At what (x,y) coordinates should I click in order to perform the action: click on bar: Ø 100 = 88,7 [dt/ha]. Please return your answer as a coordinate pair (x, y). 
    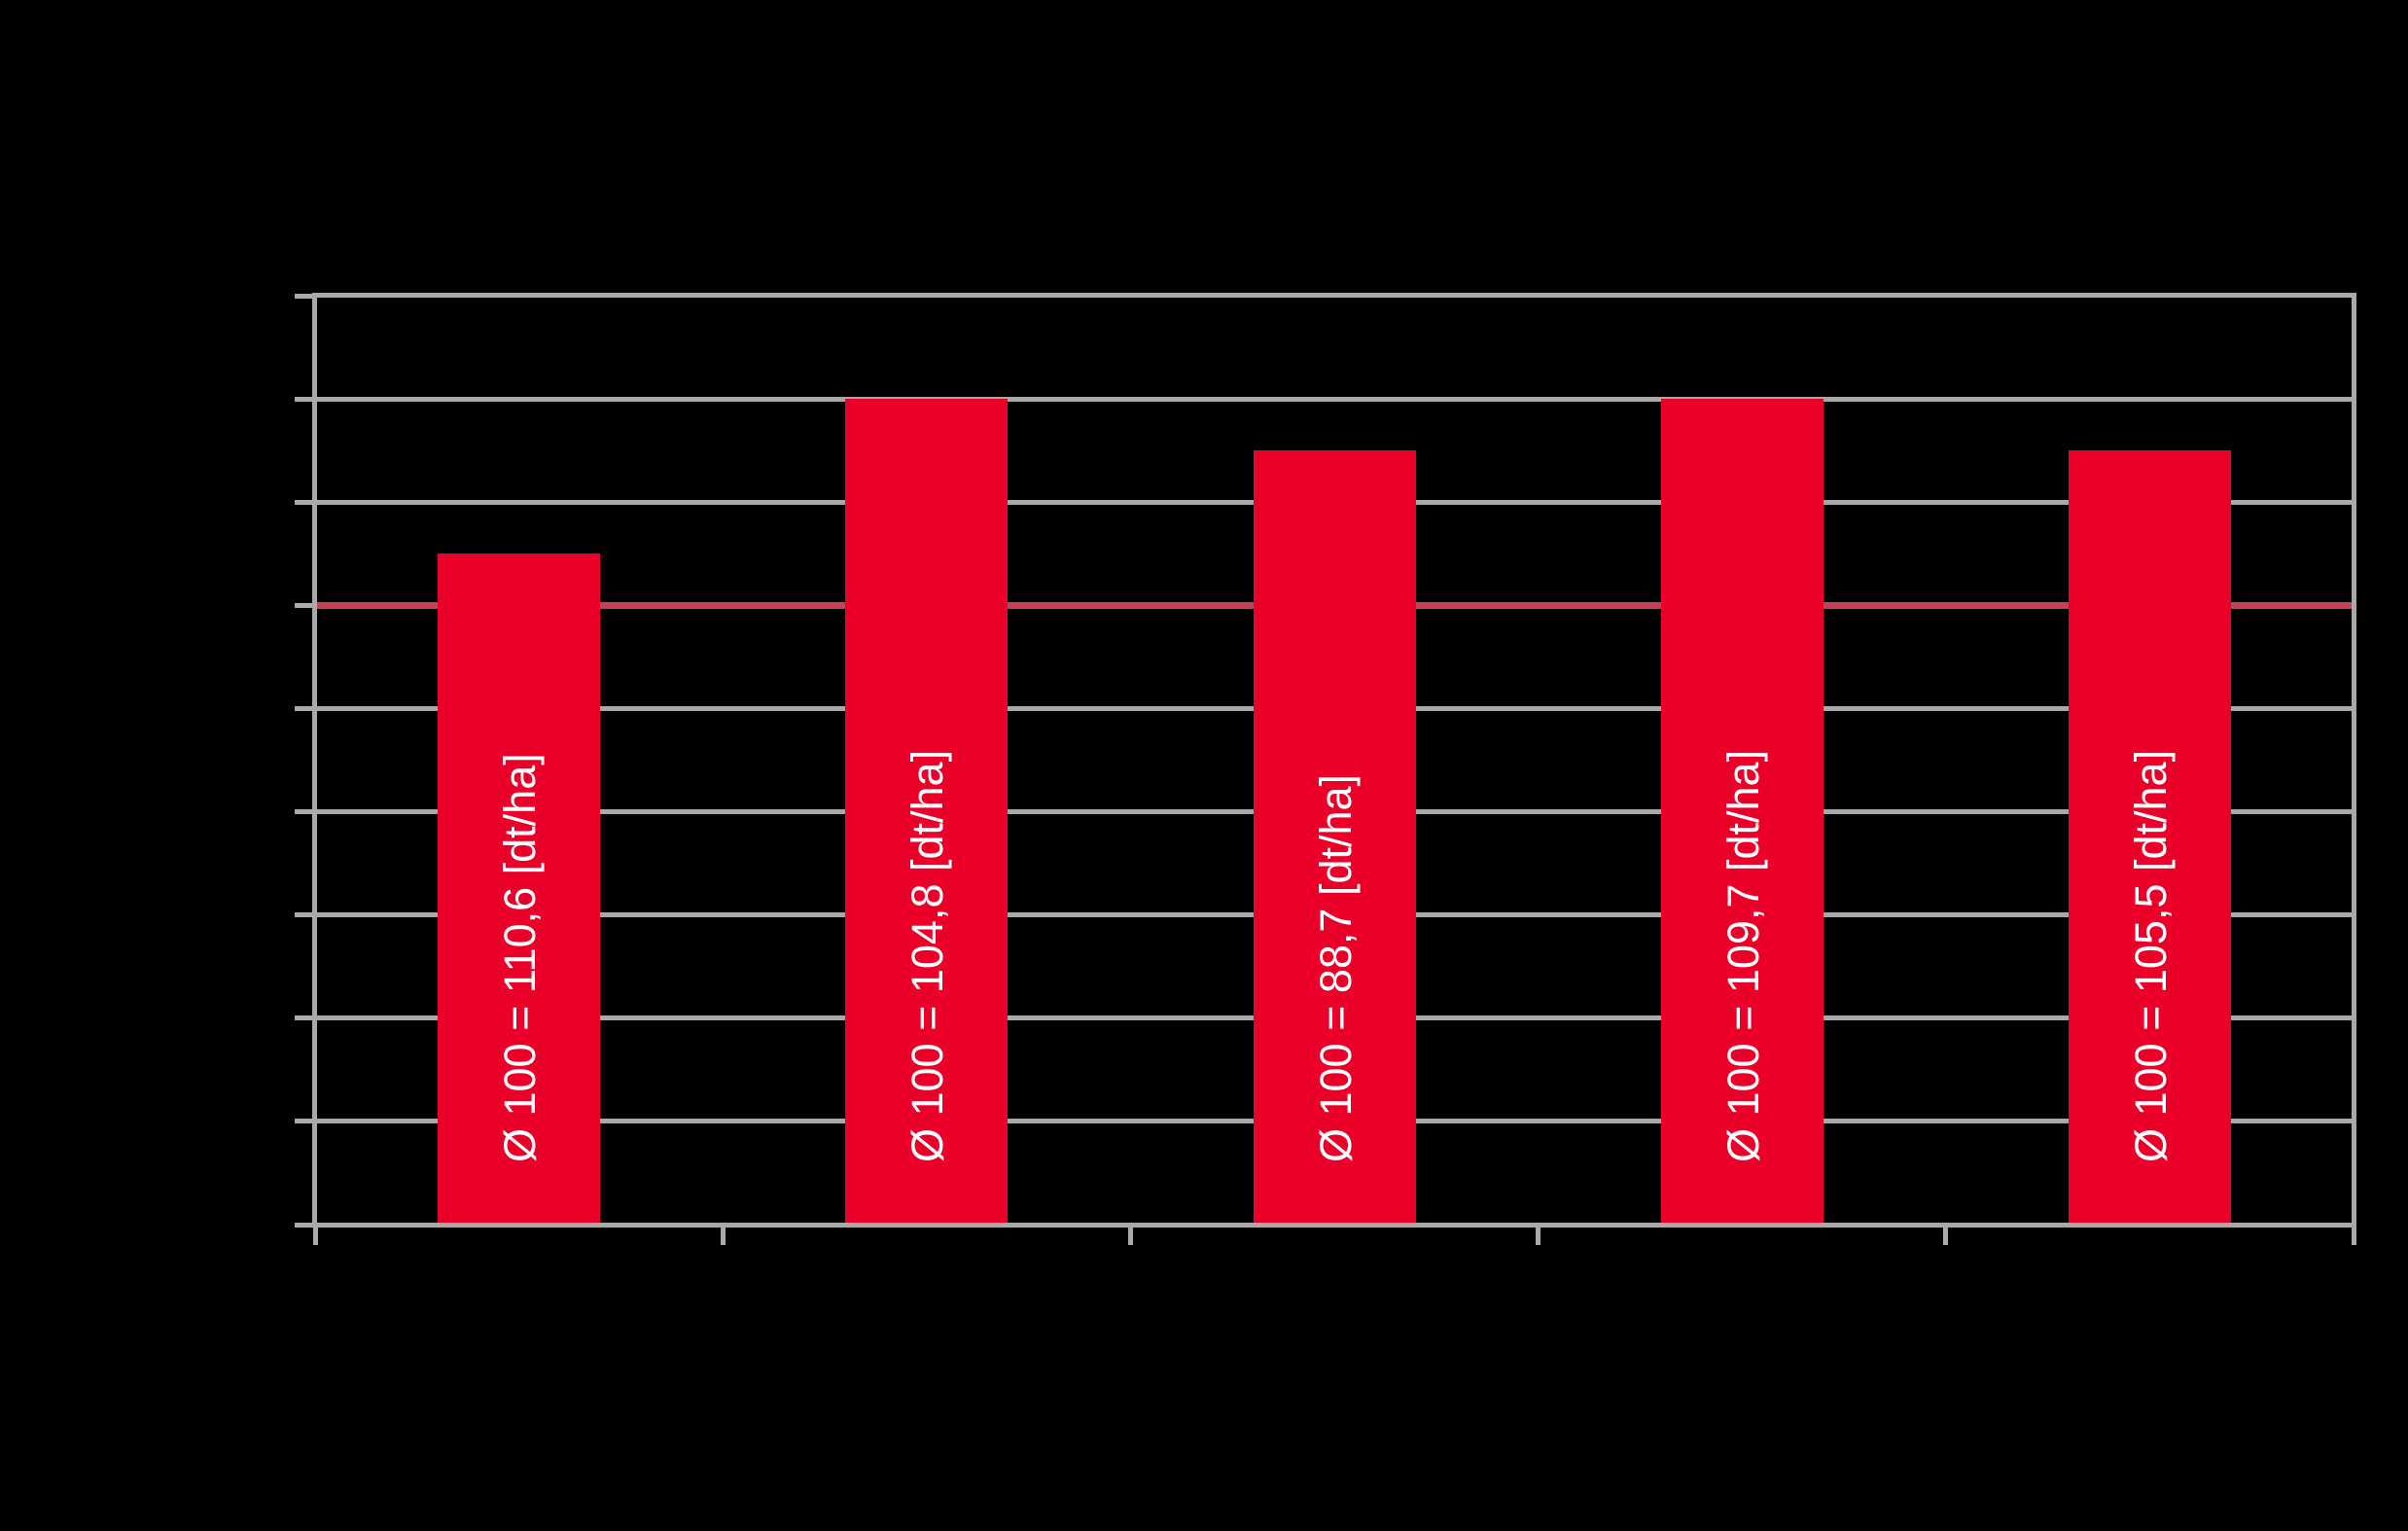
    Looking at the image, I should click on (1335, 836).